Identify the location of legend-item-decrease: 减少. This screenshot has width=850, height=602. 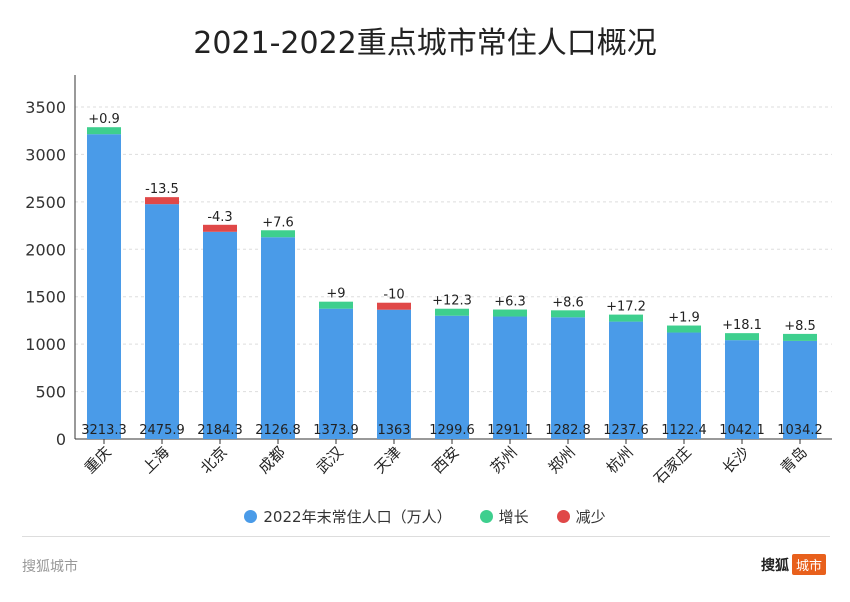
(581, 516).